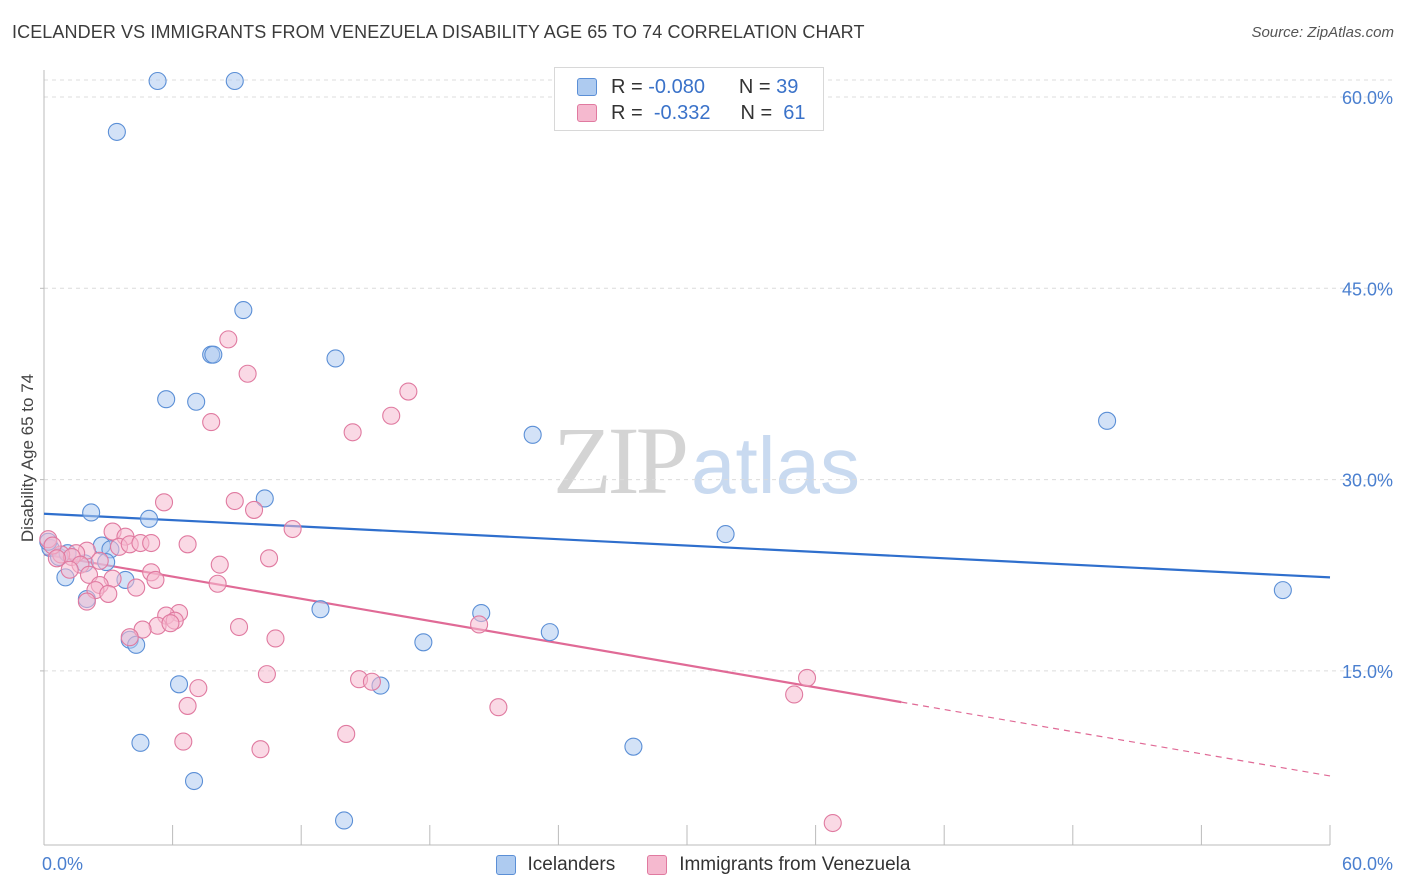 This screenshot has width=1406, height=892. I want to click on legend-swatch-blue, so click(587, 87).